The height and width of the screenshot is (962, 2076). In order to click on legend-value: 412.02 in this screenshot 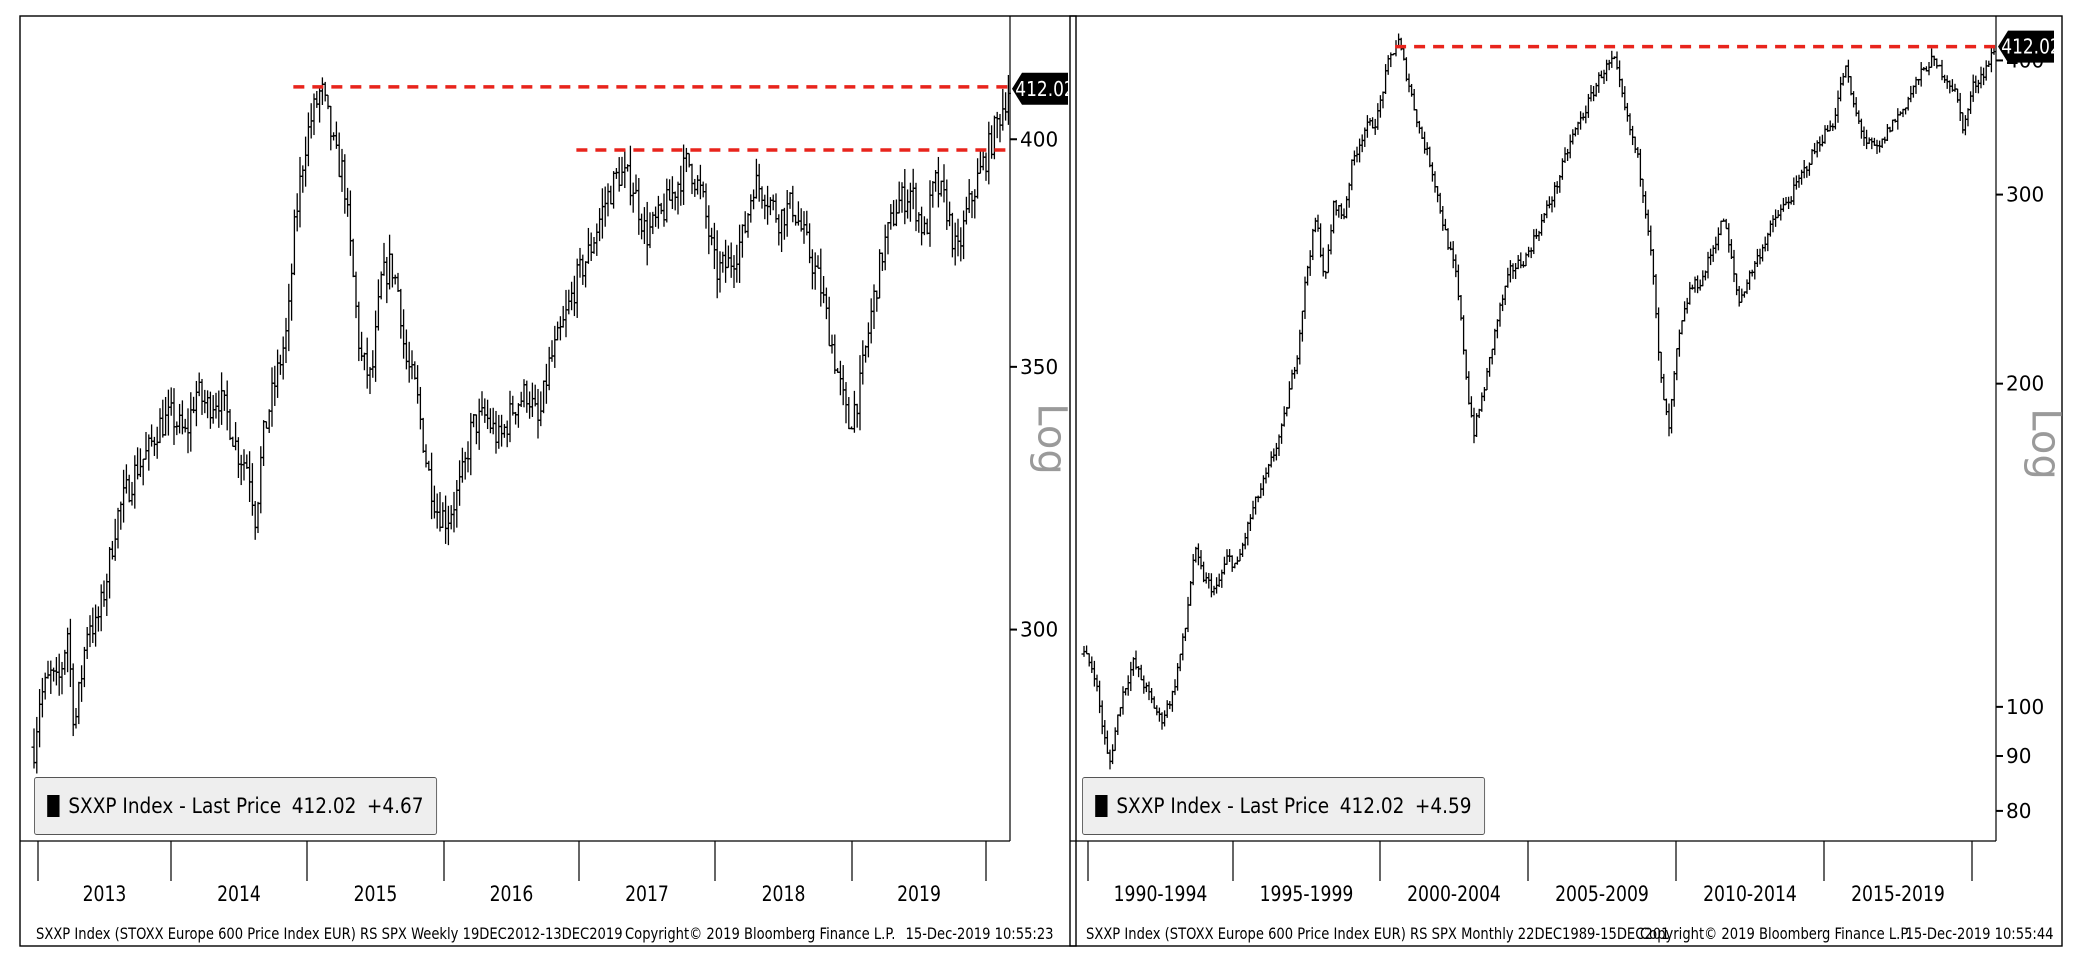, I will do `click(1372, 806)`.